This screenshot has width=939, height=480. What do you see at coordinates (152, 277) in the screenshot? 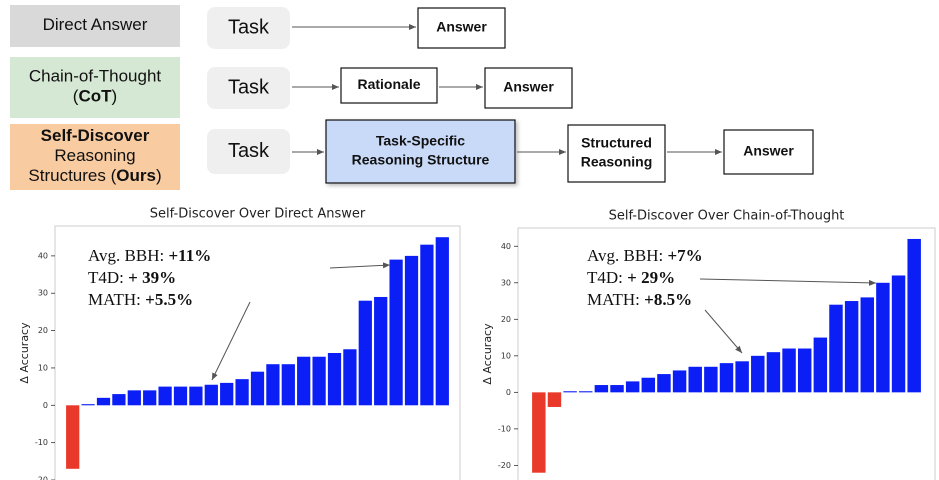
I see `annotation-value: + 39%` at bounding box center [152, 277].